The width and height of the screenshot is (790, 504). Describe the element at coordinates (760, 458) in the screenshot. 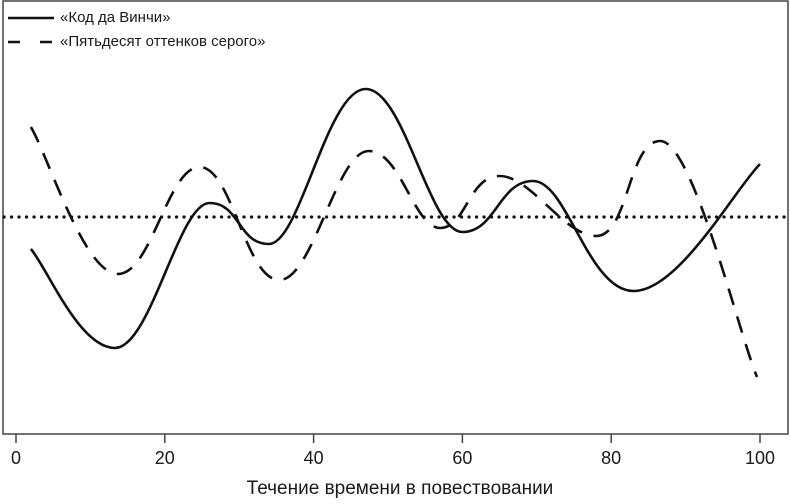

I see `x-tick-label: 100` at that location.